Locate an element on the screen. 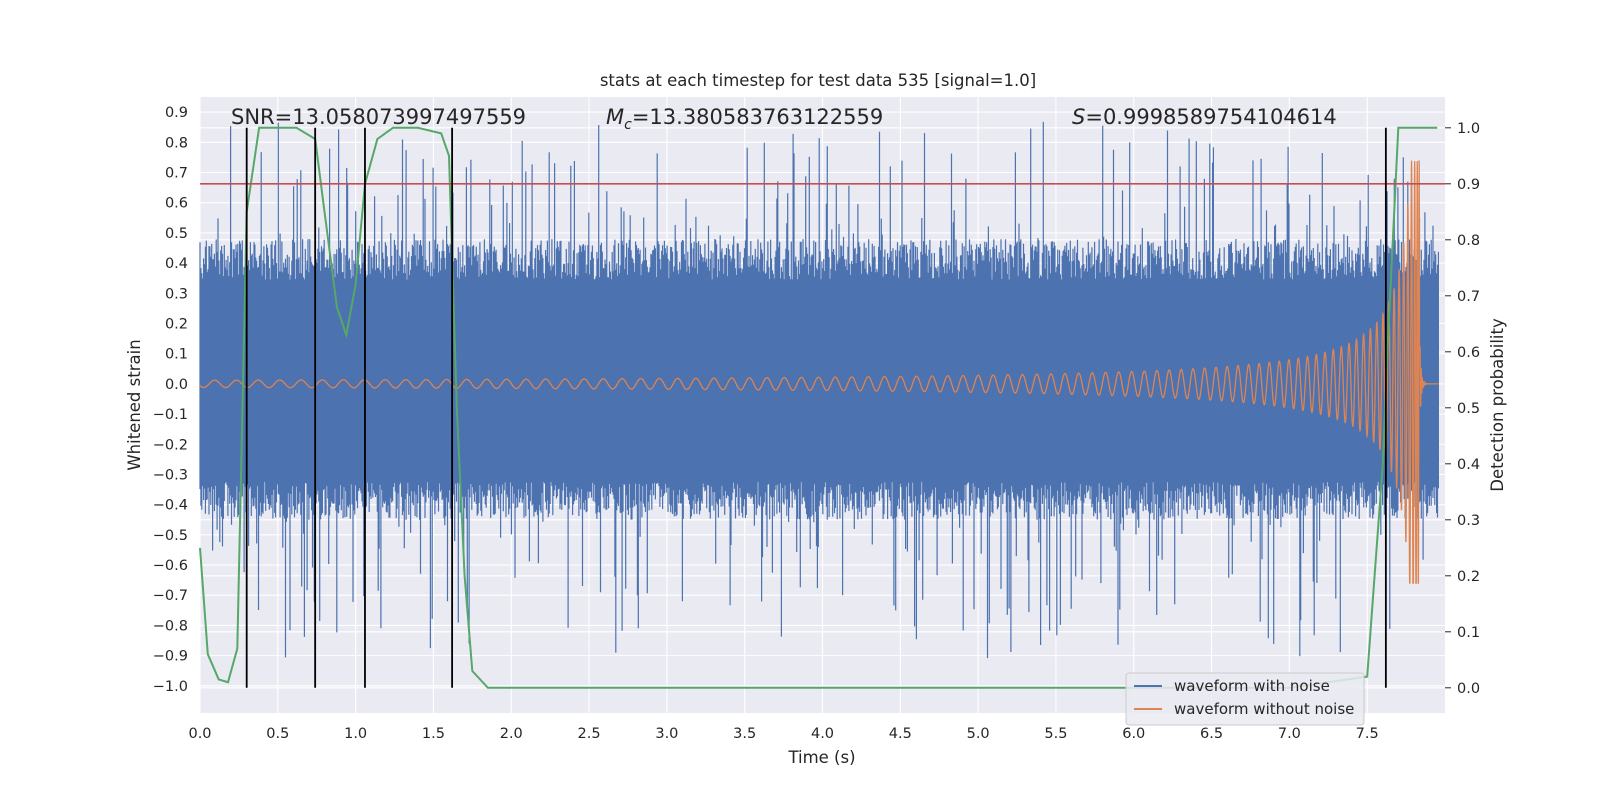 The height and width of the screenshot is (800, 1600). y-tick-label: −0.6 is located at coordinates (170, 566).